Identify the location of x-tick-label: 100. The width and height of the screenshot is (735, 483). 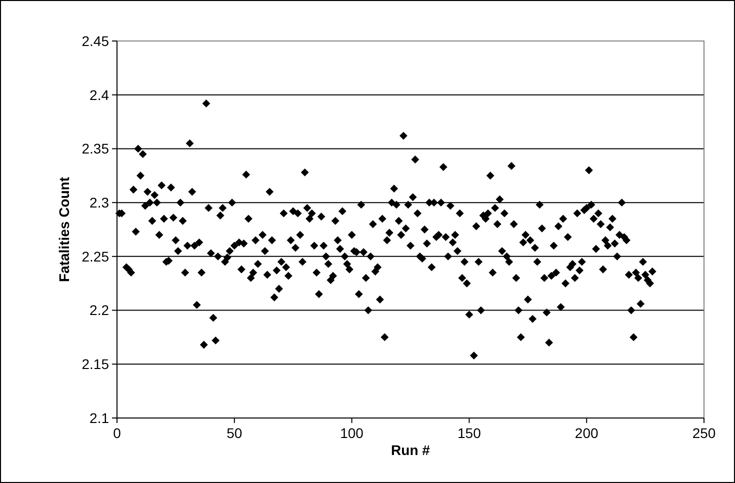
(352, 433).